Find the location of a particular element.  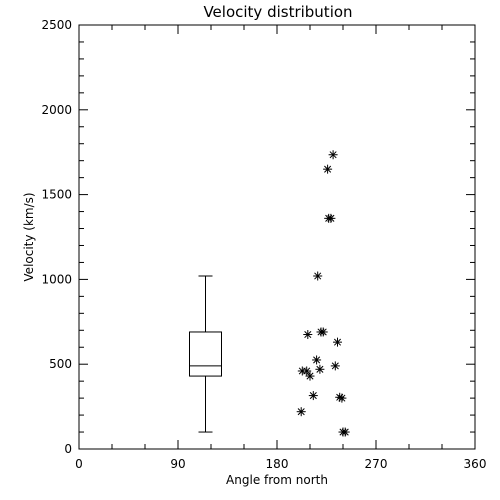

x-tick-label: 180 is located at coordinates (277, 464).